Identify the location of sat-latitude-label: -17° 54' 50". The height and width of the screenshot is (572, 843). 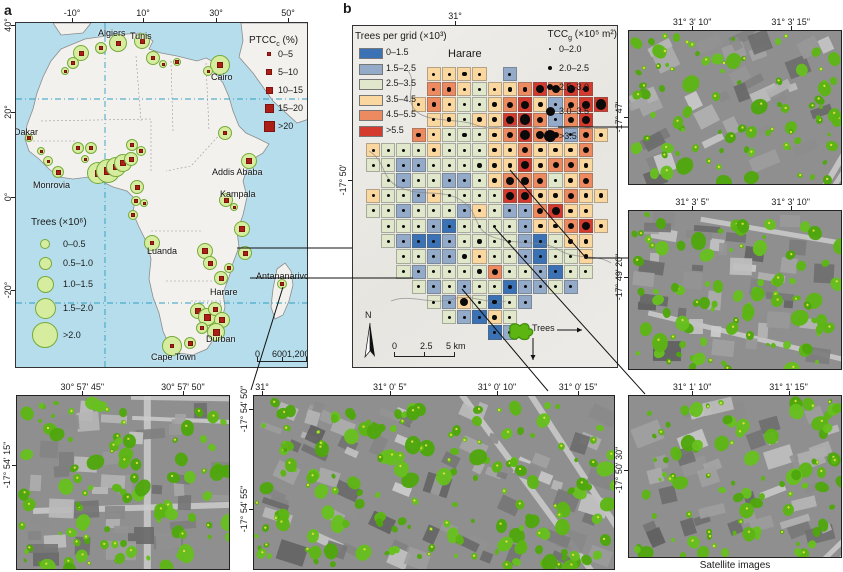
(244, 409).